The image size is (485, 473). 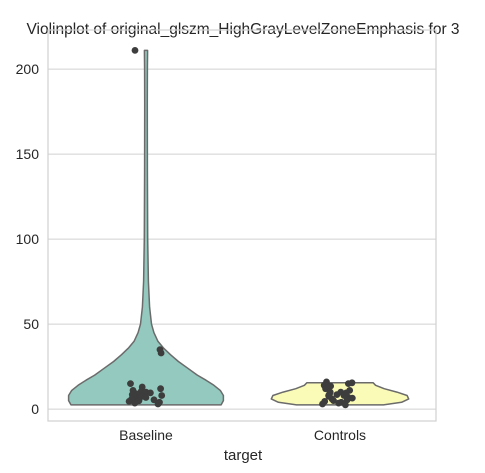 I want to click on y-tick-label: 150, so click(x=28, y=154).